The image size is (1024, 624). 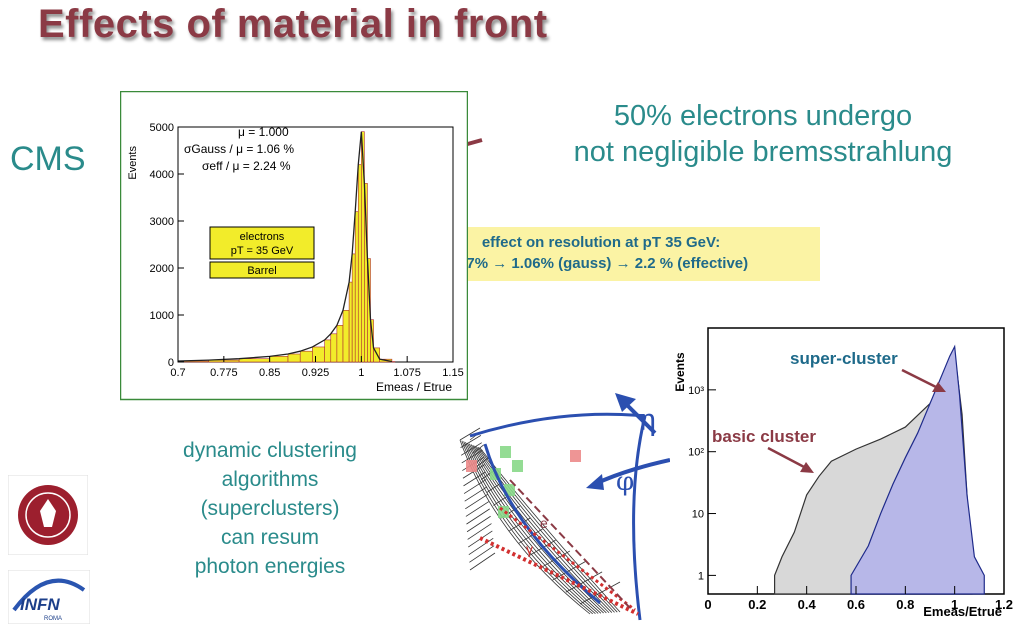 I want to click on x-tick-label: 0.7, so click(x=177, y=373).